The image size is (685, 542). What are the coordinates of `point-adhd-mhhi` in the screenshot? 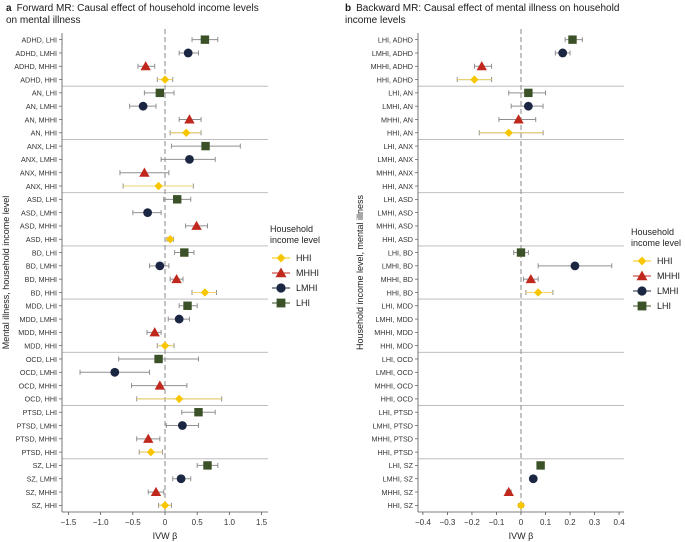 It's located at (145, 66).